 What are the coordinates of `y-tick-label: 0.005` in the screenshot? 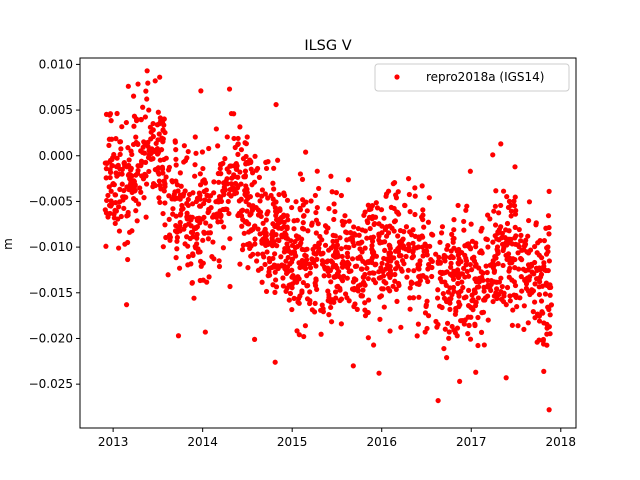 It's located at (56, 110).